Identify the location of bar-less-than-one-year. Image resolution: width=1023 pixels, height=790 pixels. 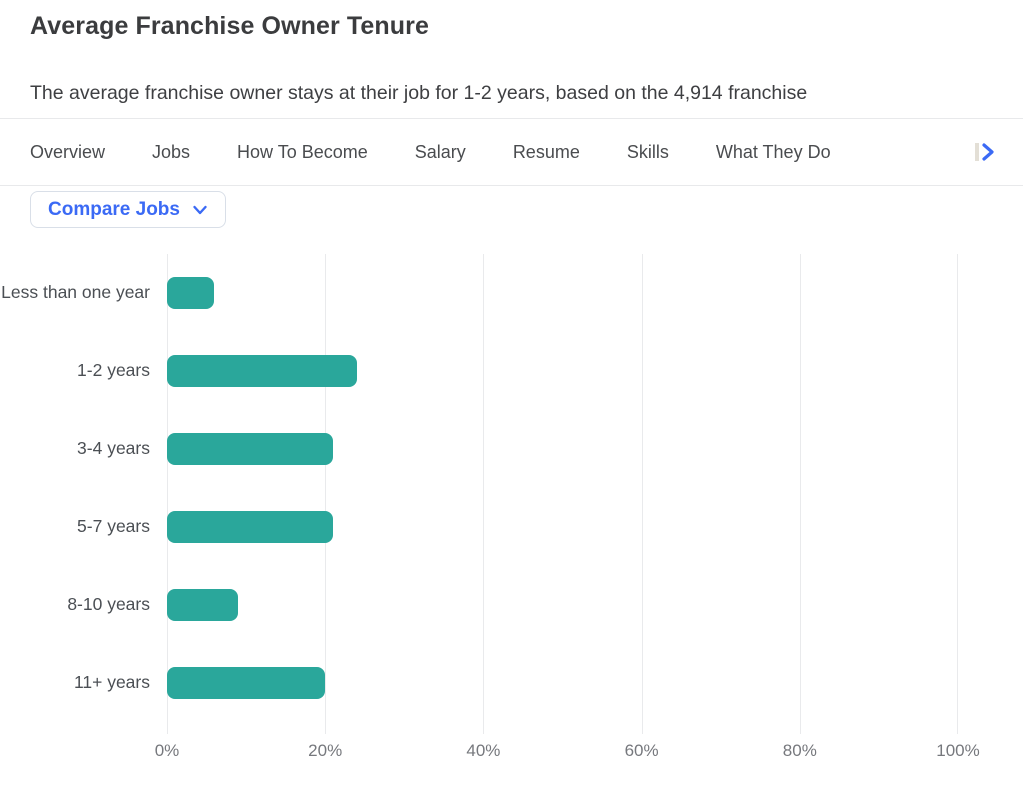
(191, 293).